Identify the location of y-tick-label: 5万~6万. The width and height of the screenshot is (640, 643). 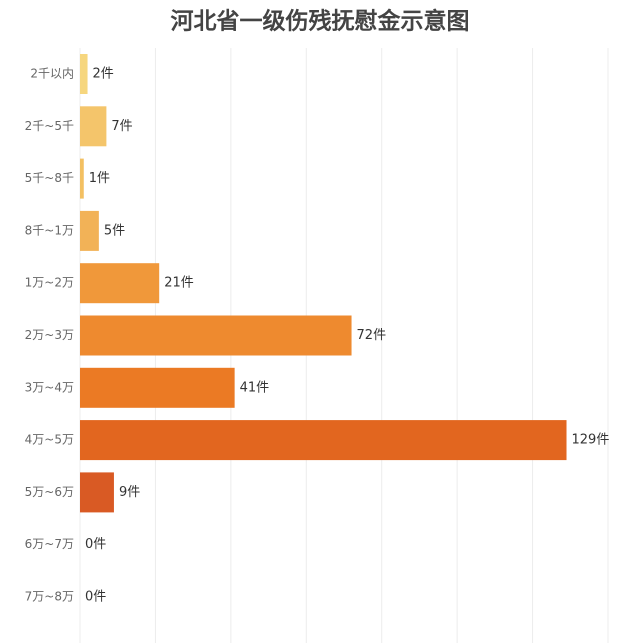
(49, 492).